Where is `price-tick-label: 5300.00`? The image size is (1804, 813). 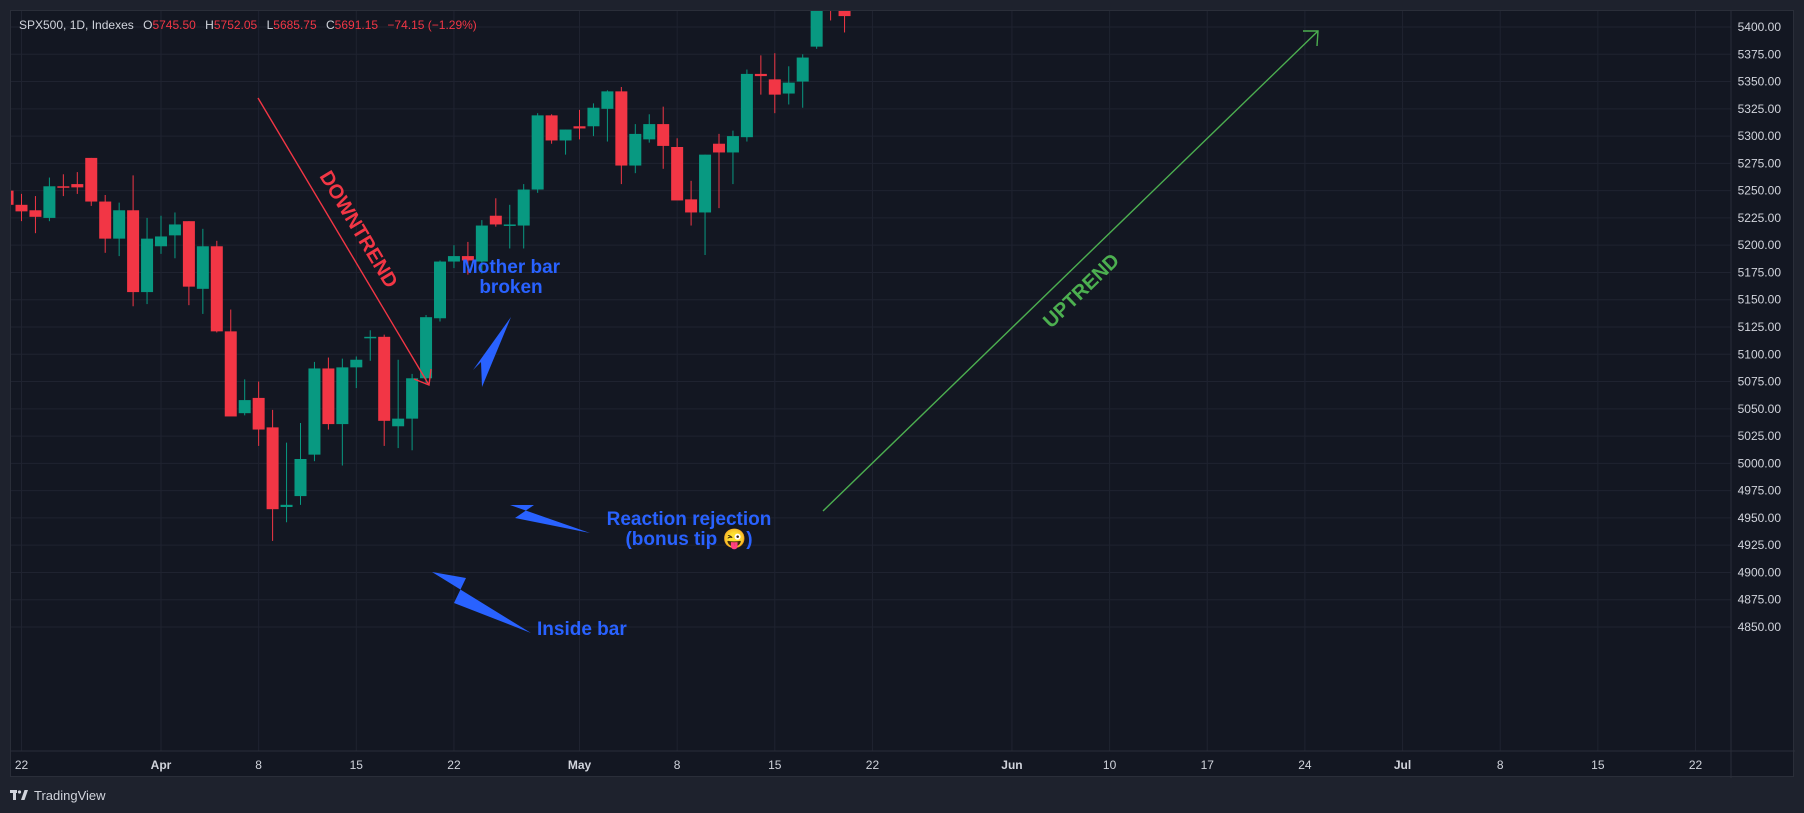 price-tick-label: 5300.00 is located at coordinates (1760, 136).